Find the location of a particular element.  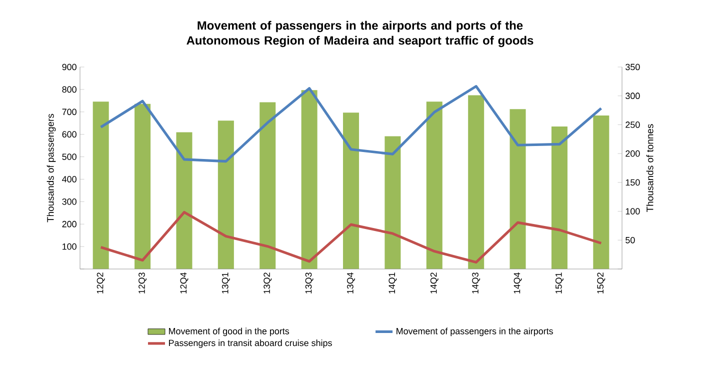

x-tick-label: 14Q2 is located at coordinates (434, 283).